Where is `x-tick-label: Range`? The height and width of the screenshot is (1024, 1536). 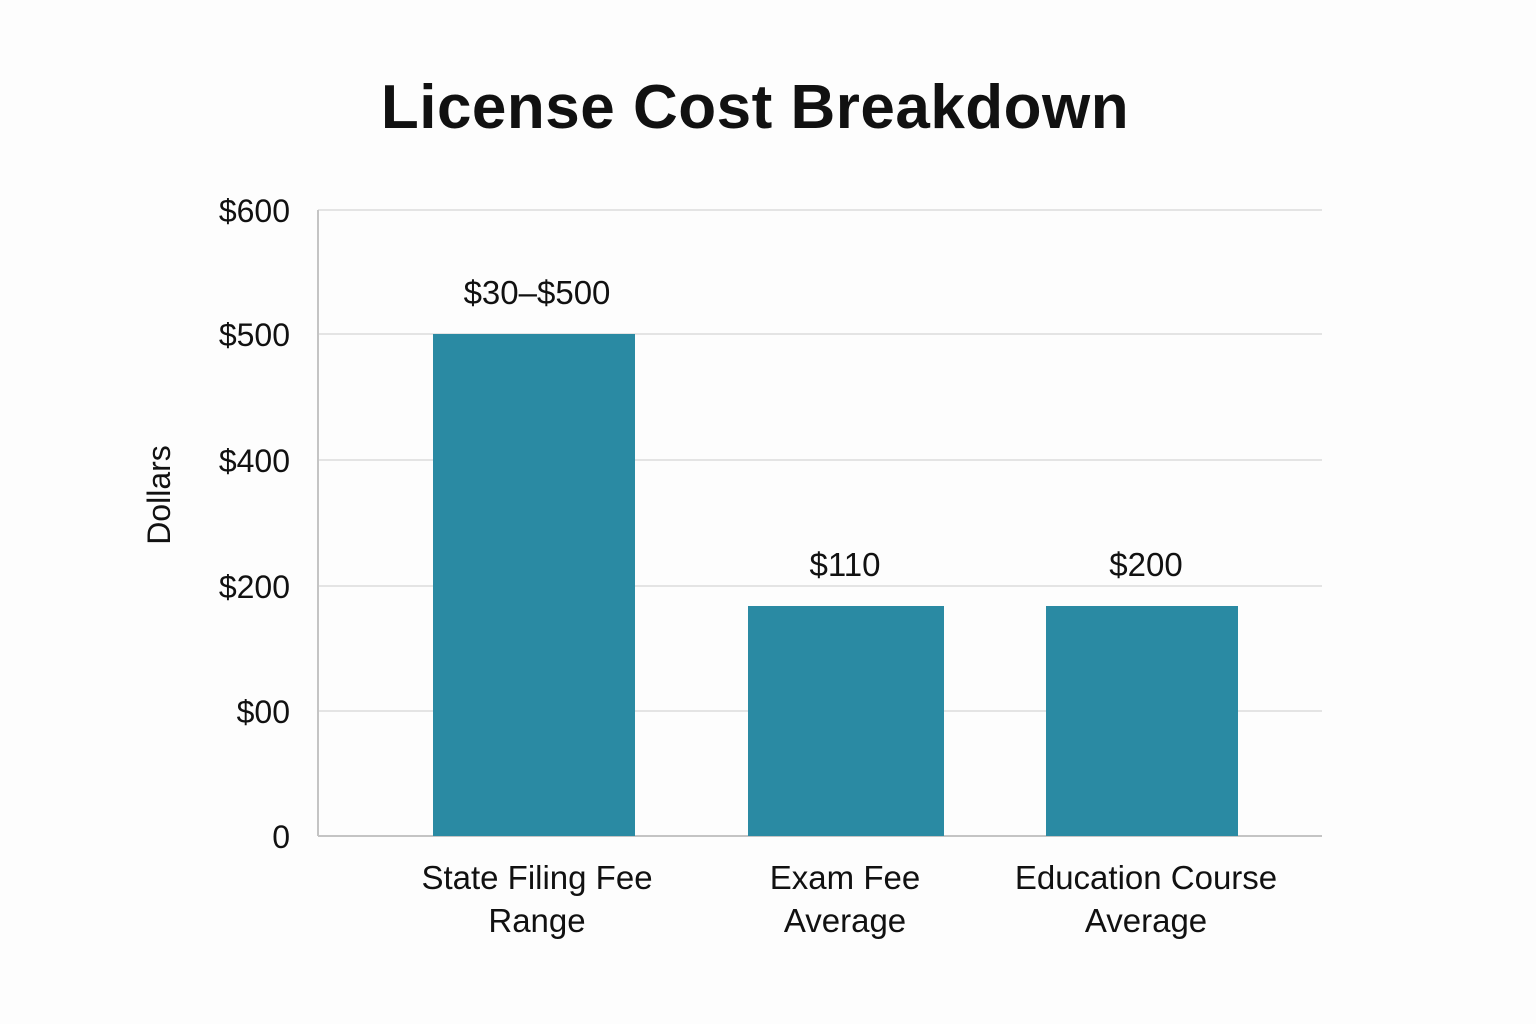 x-tick-label: Range is located at coordinates (536, 920).